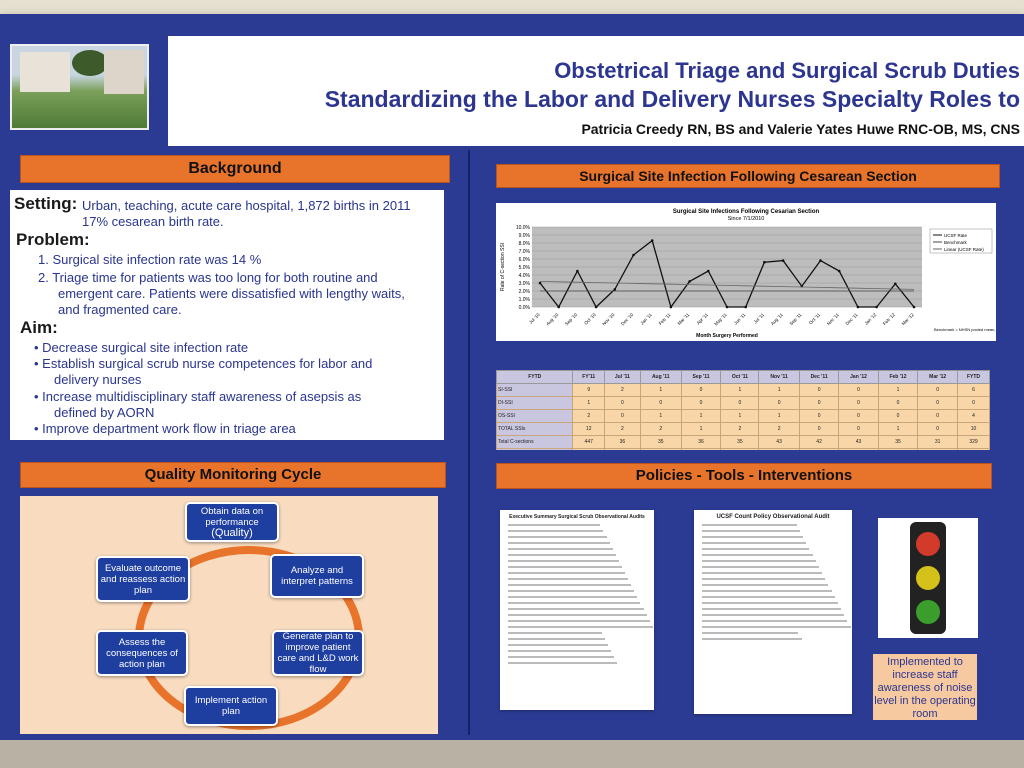 This screenshot has height=768, width=1024. Describe the element at coordinates (588, 449) in the screenshot. I see `table-cell: 2.7%` at that location.